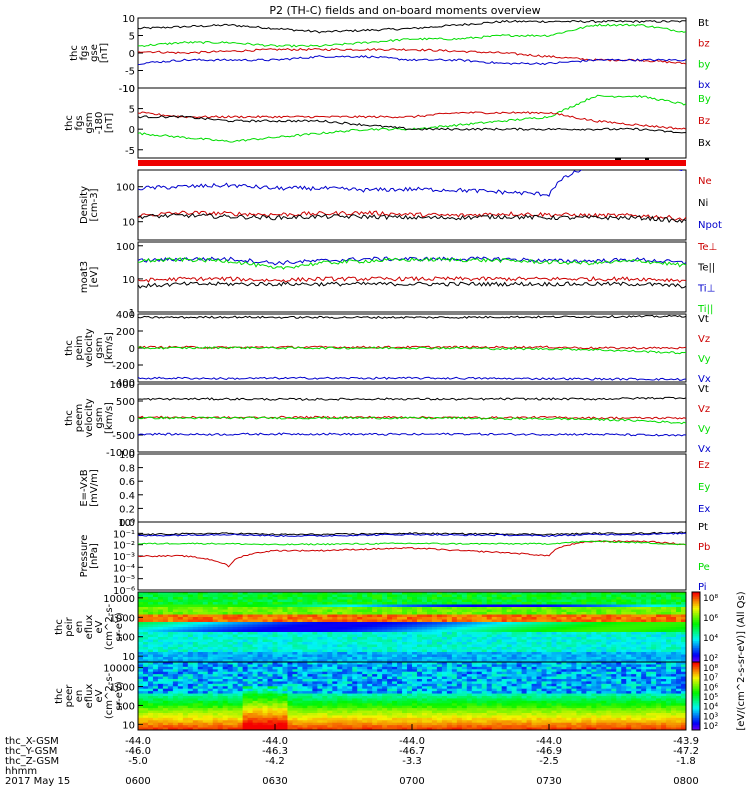 The height and width of the screenshot is (800, 750). I want to click on series-line-vx, so click(412, 378).